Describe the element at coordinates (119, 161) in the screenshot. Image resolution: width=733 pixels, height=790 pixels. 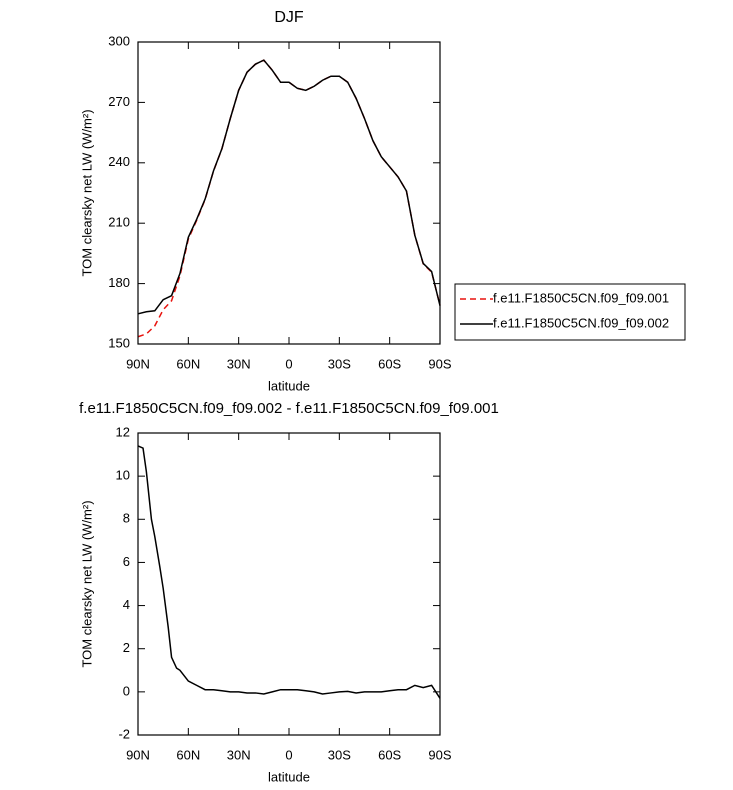
I see `y-tick-label: 240` at that location.